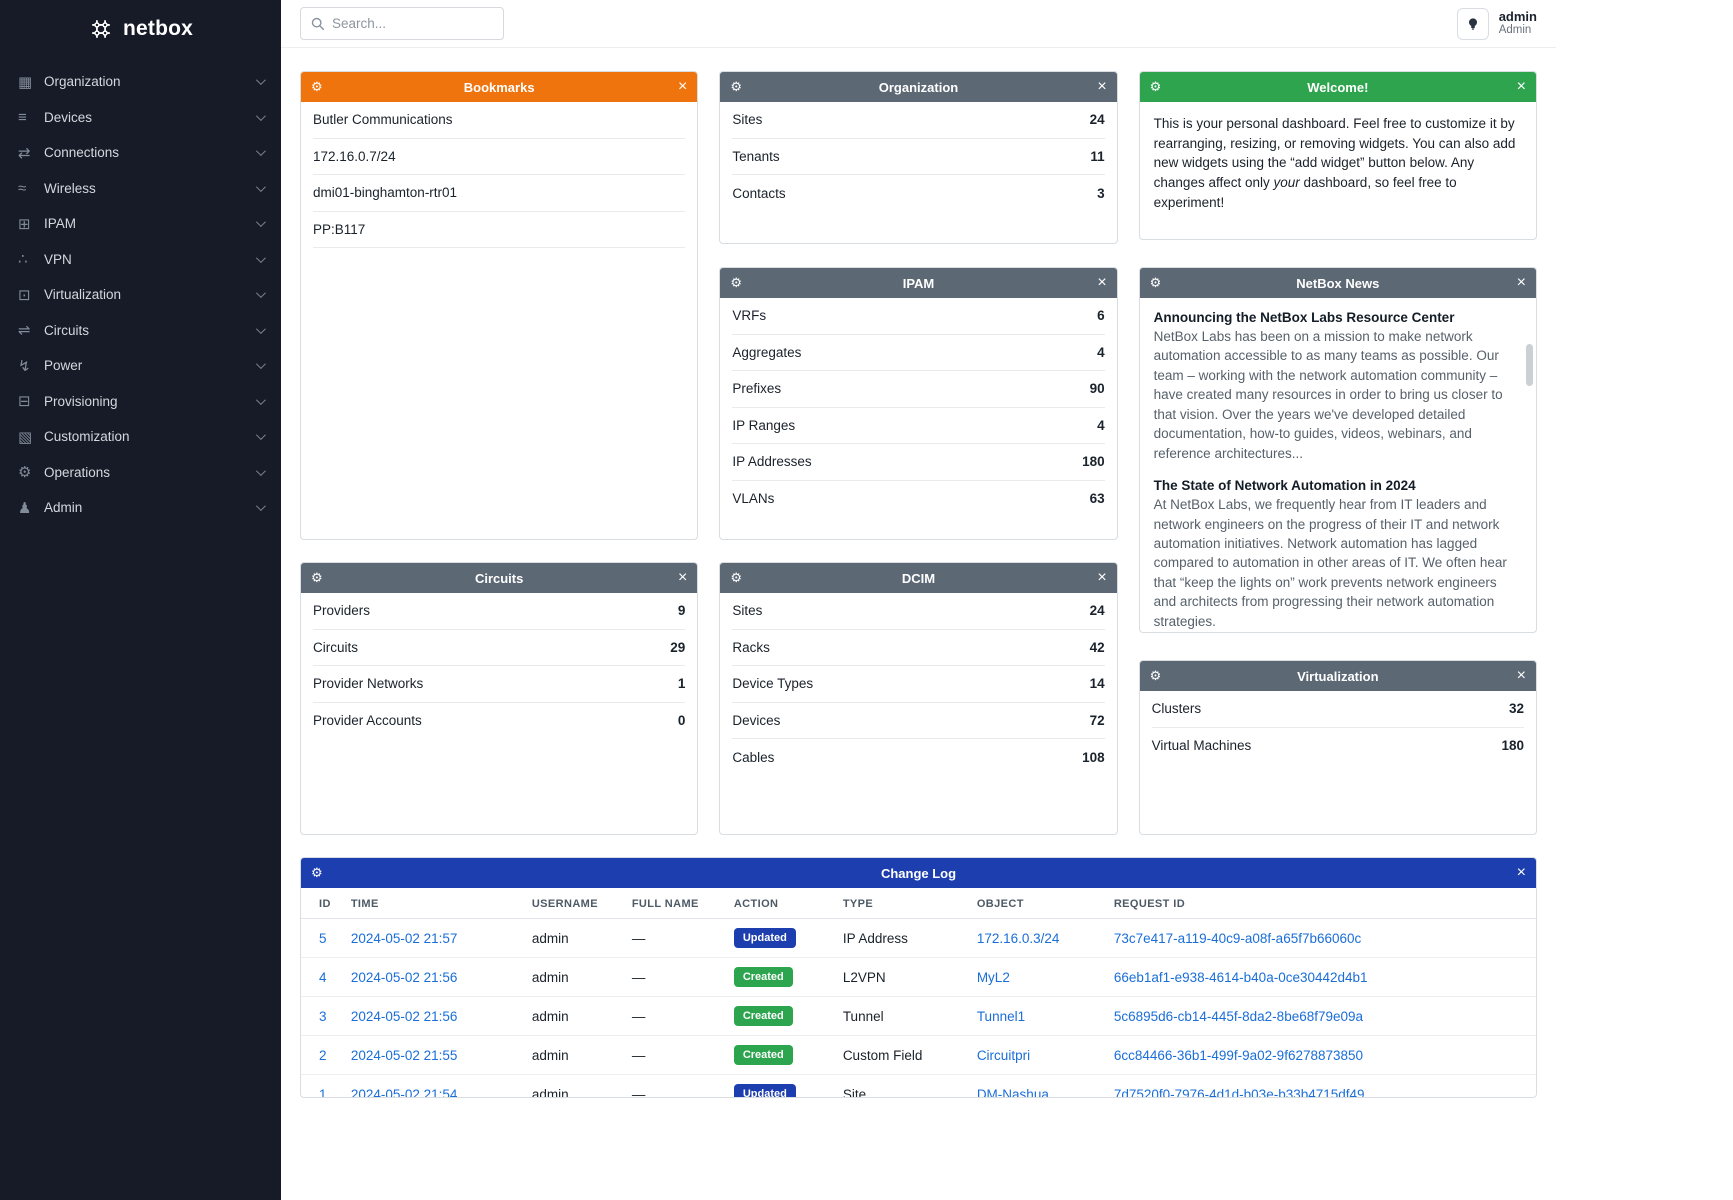  I want to click on changelog-request-link: 7d7520f0-7976-4d1d-b03e-b33b4715df49, so click(1239, 1092).